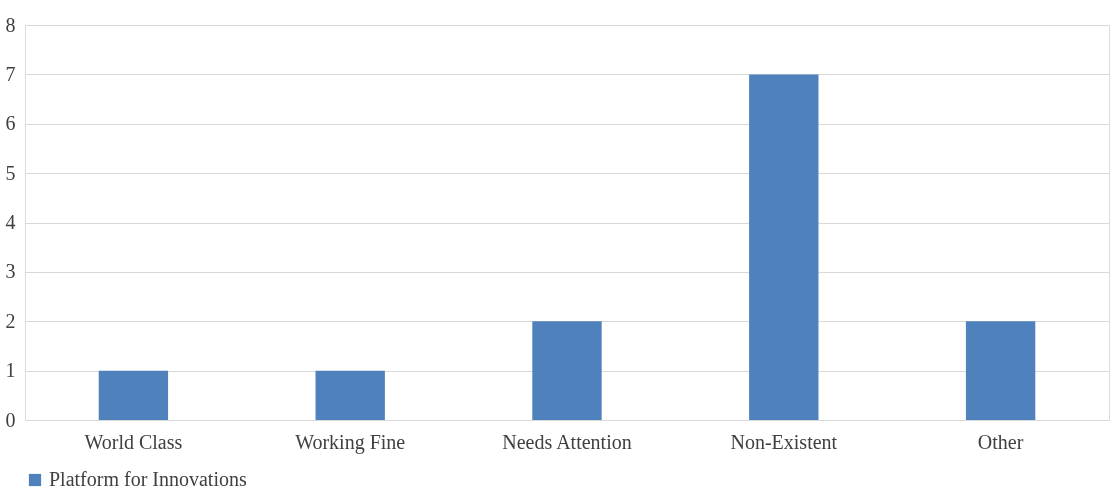 Image resolution: width=1111 pixels, height=495 pixels. I want to click on x-tick-label: Working Fine, so click(350, 442).